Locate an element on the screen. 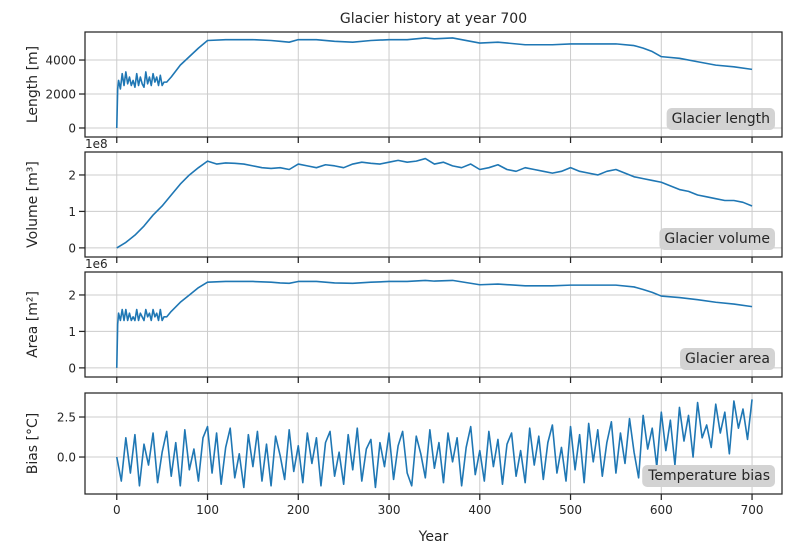 This screenshot has height=556, width=792. chart-title: Glacier history at year 700 is located at coordinates (433, 19).